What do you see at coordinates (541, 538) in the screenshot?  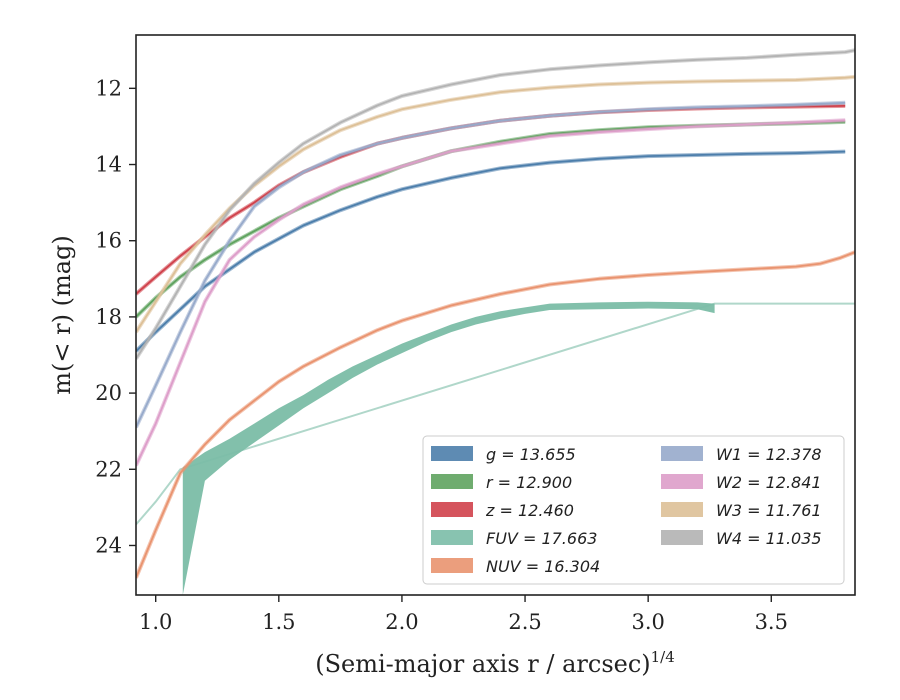 I see `legend-label-3: FUV = 17.663` at bounding box center [541, 538].